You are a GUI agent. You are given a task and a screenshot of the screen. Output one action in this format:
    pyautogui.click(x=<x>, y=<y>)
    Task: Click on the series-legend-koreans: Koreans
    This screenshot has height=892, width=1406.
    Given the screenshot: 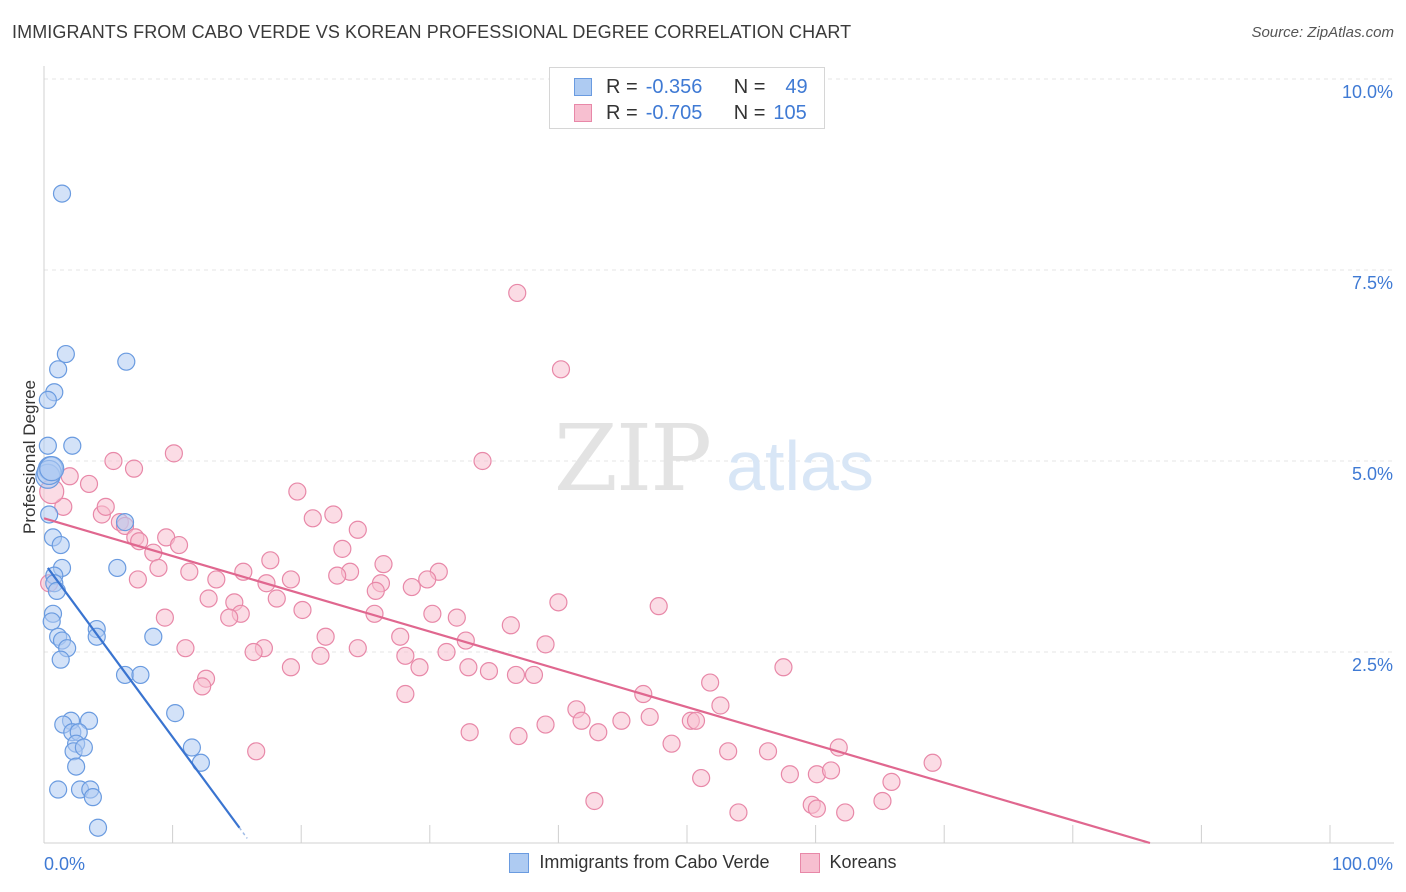 What is the action you would take?
    pyautogui.click(x=848, y=862)
    